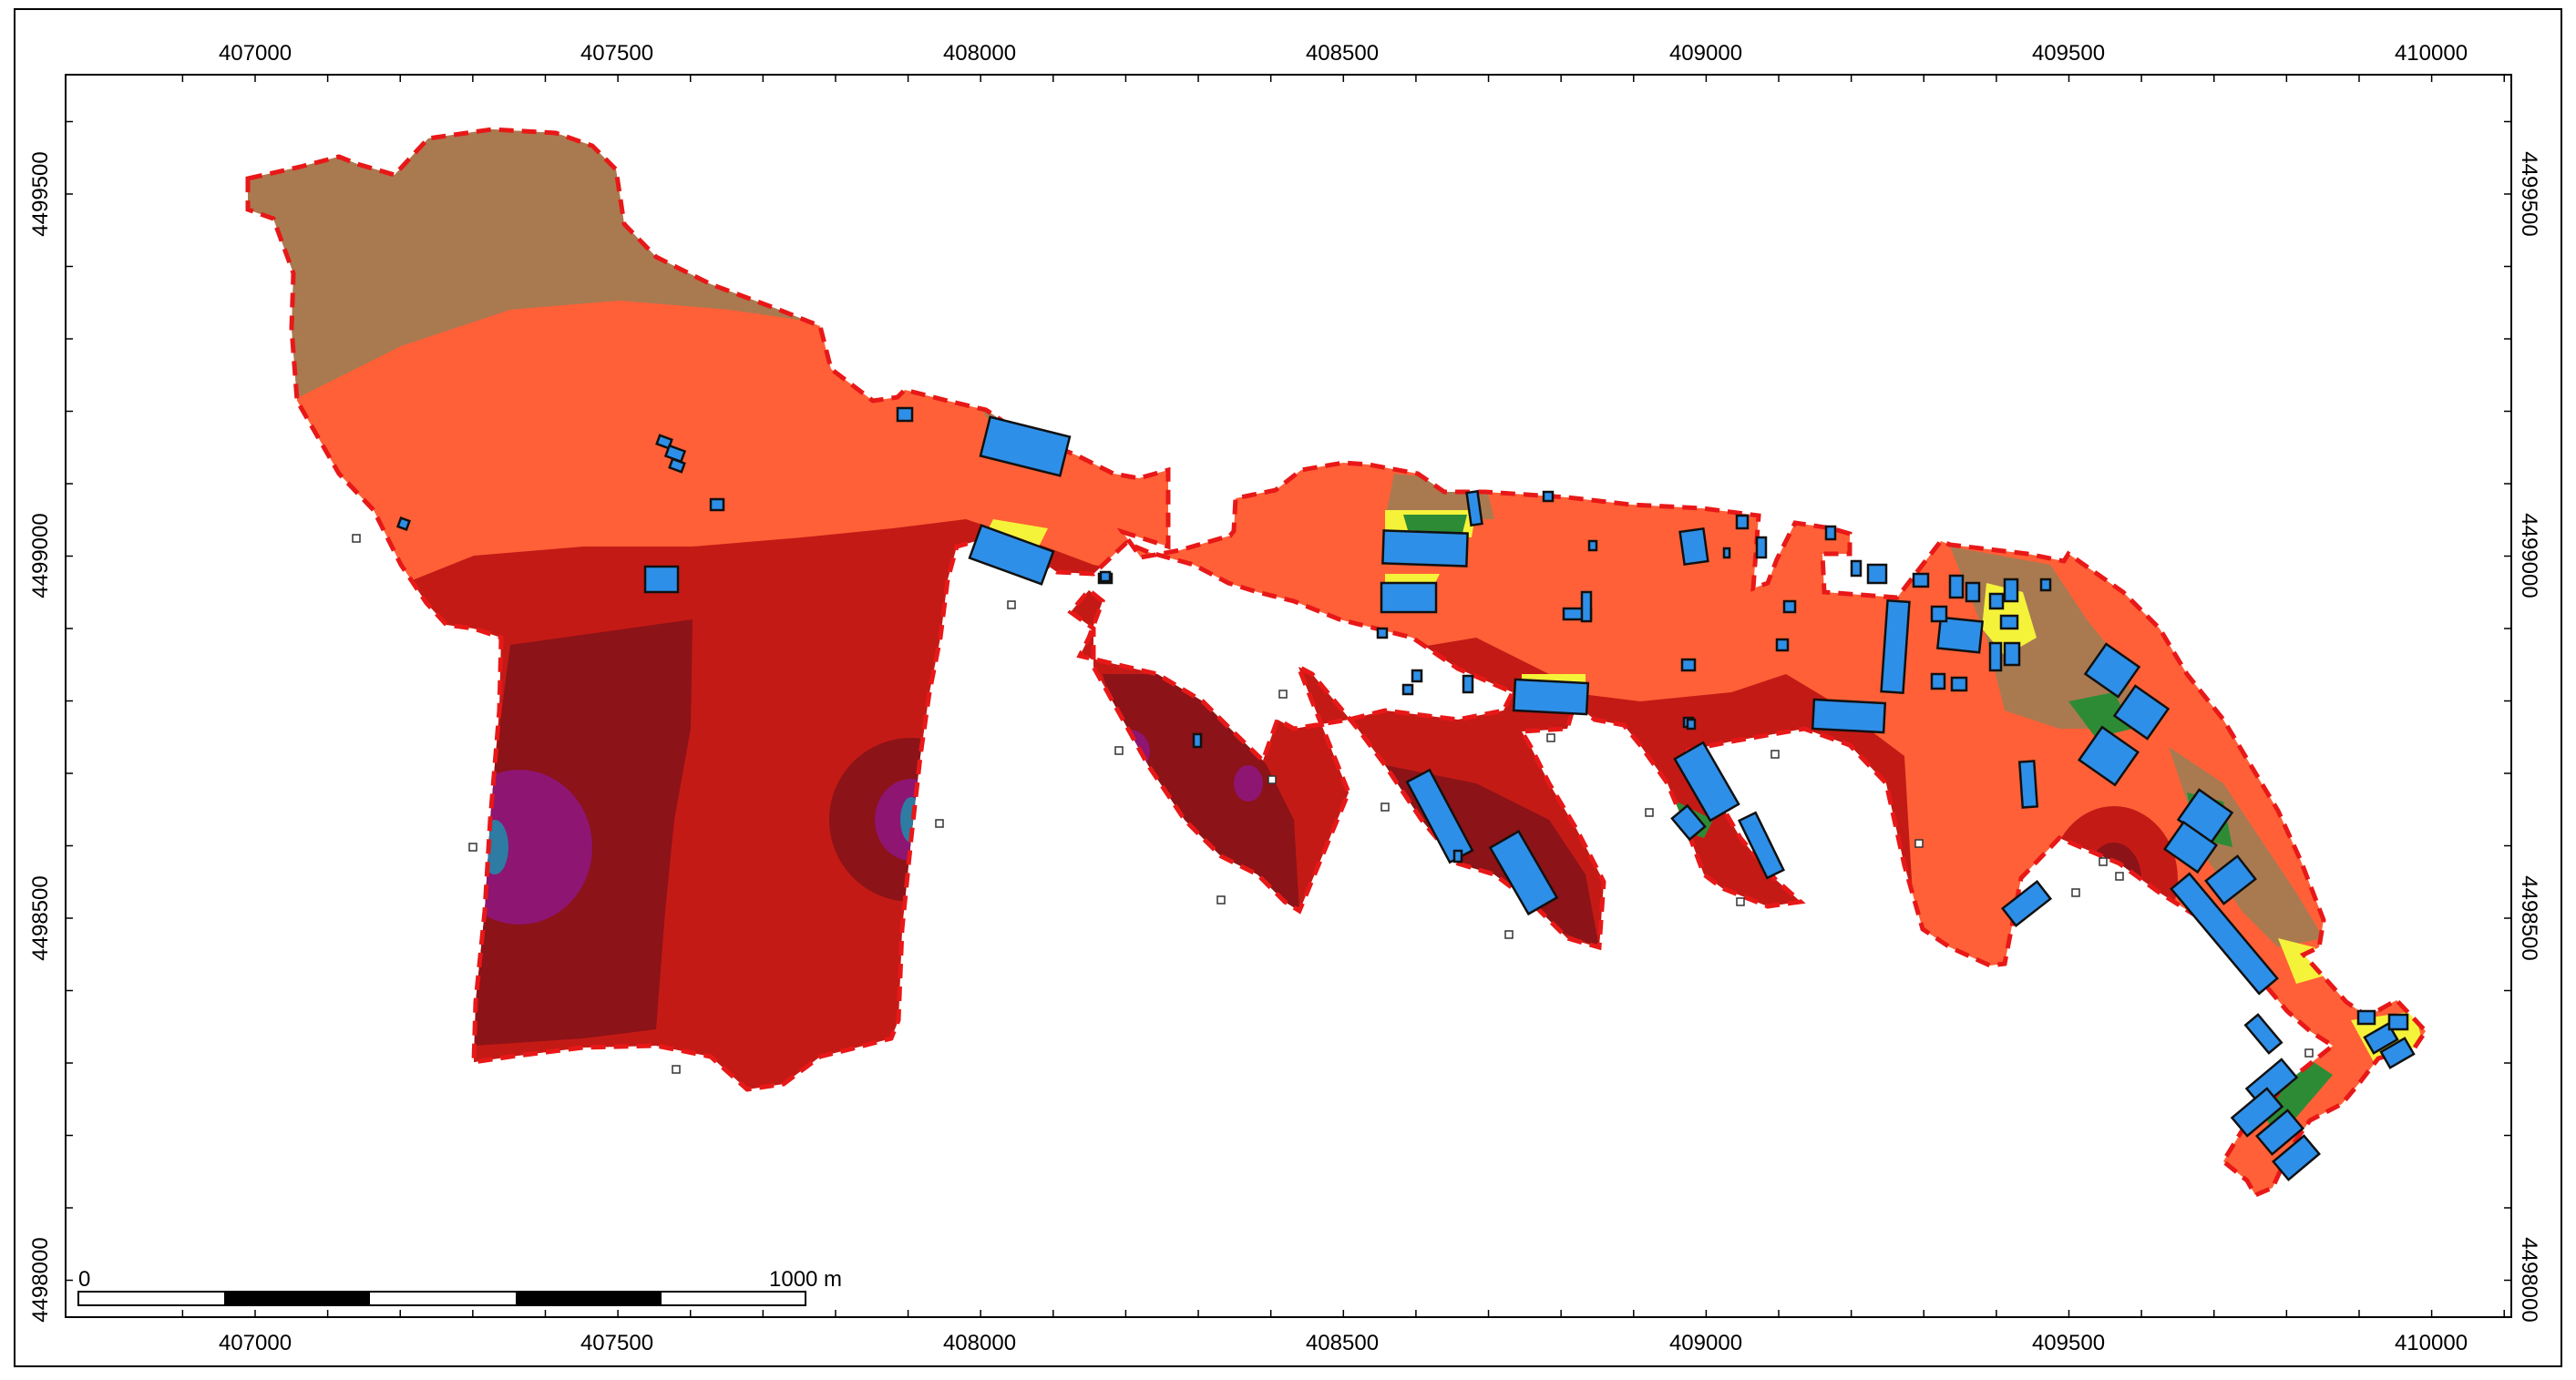  Describe the element at coordinates (806, 1279) in the screenshot. I see `scale-bar-end-label: 1000 m` at that location.